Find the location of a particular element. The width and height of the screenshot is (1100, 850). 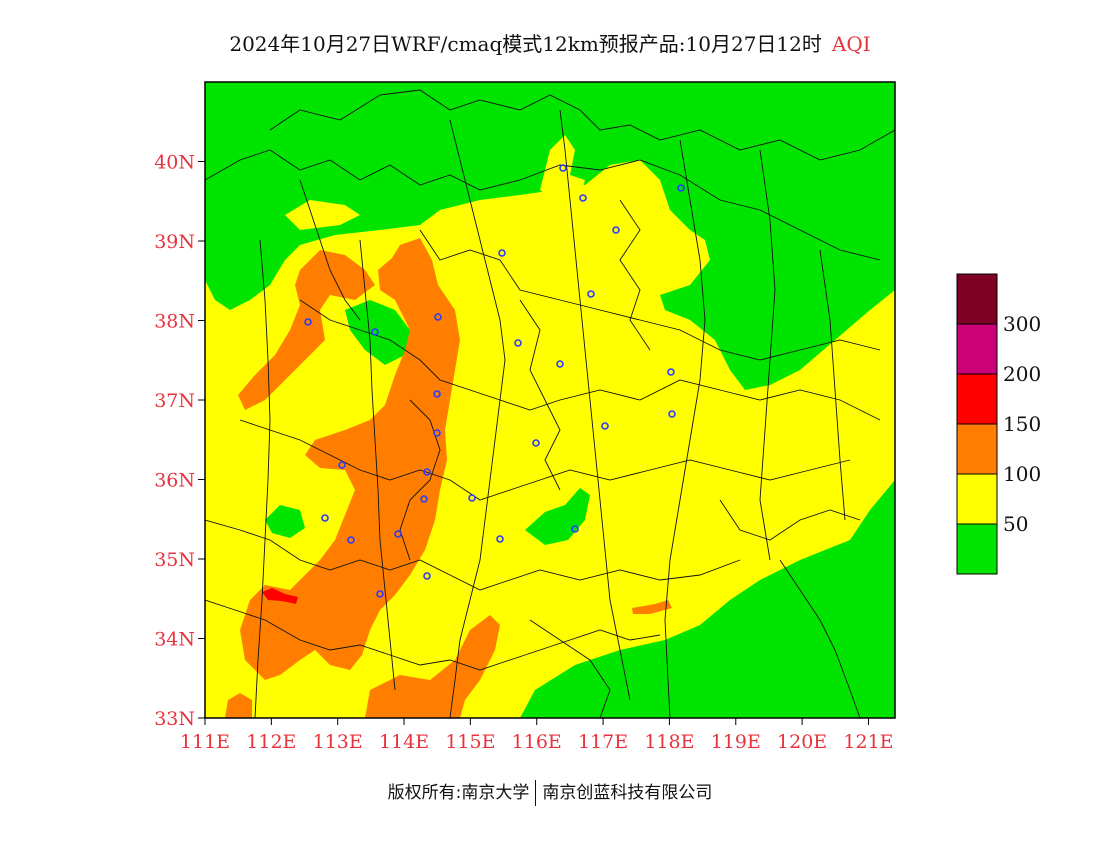

legend-label: 300 is located at coordinates (1022, 324).